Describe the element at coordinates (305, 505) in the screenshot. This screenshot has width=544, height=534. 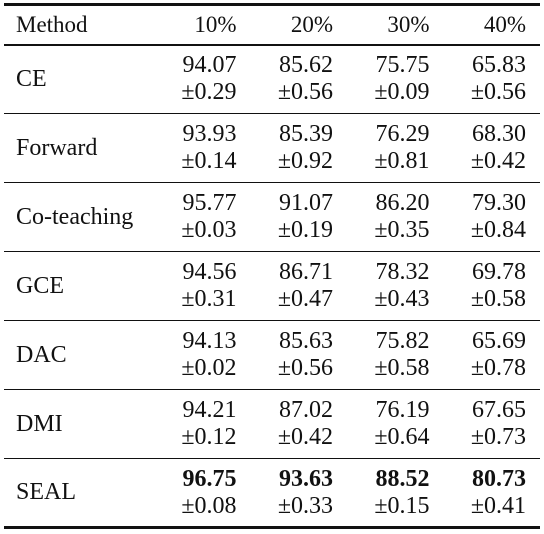
I see `std-value: ±0.33` at that location.